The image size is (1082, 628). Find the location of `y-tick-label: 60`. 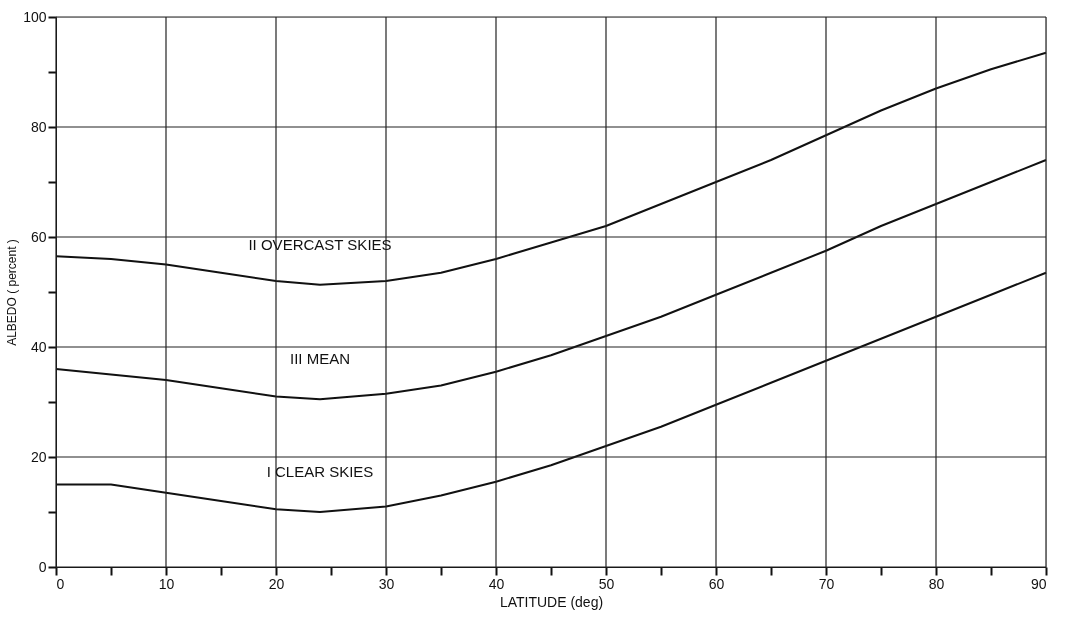

y-tick-label: 60 is located at coordinates (38, 236).